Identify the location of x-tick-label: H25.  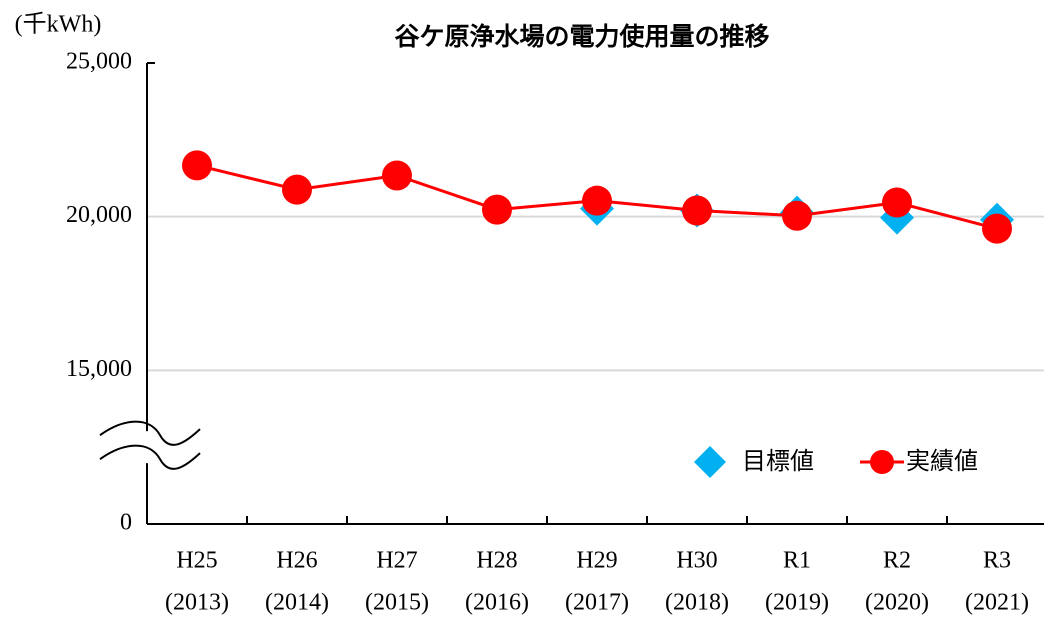
(196, 561).